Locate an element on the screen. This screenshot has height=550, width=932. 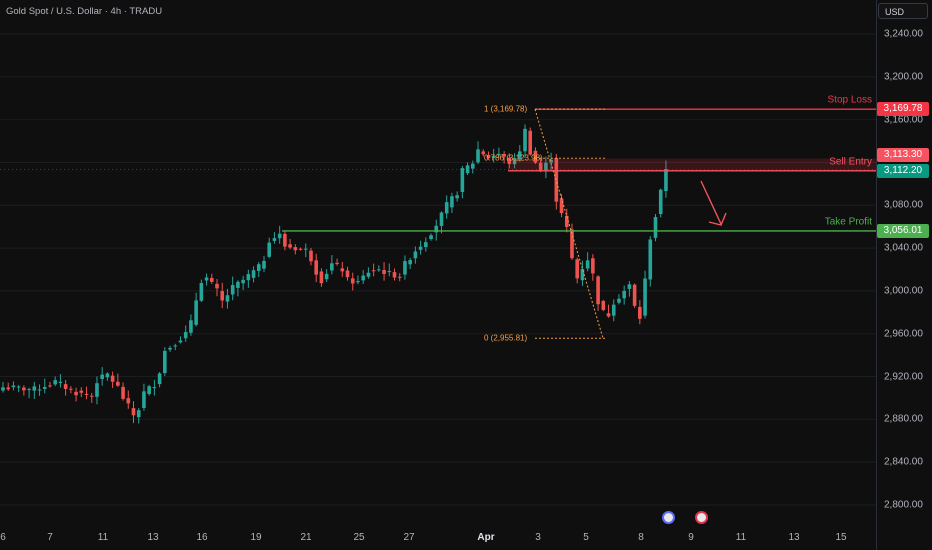
fib-trend-line is located at coordinates (569, 224).